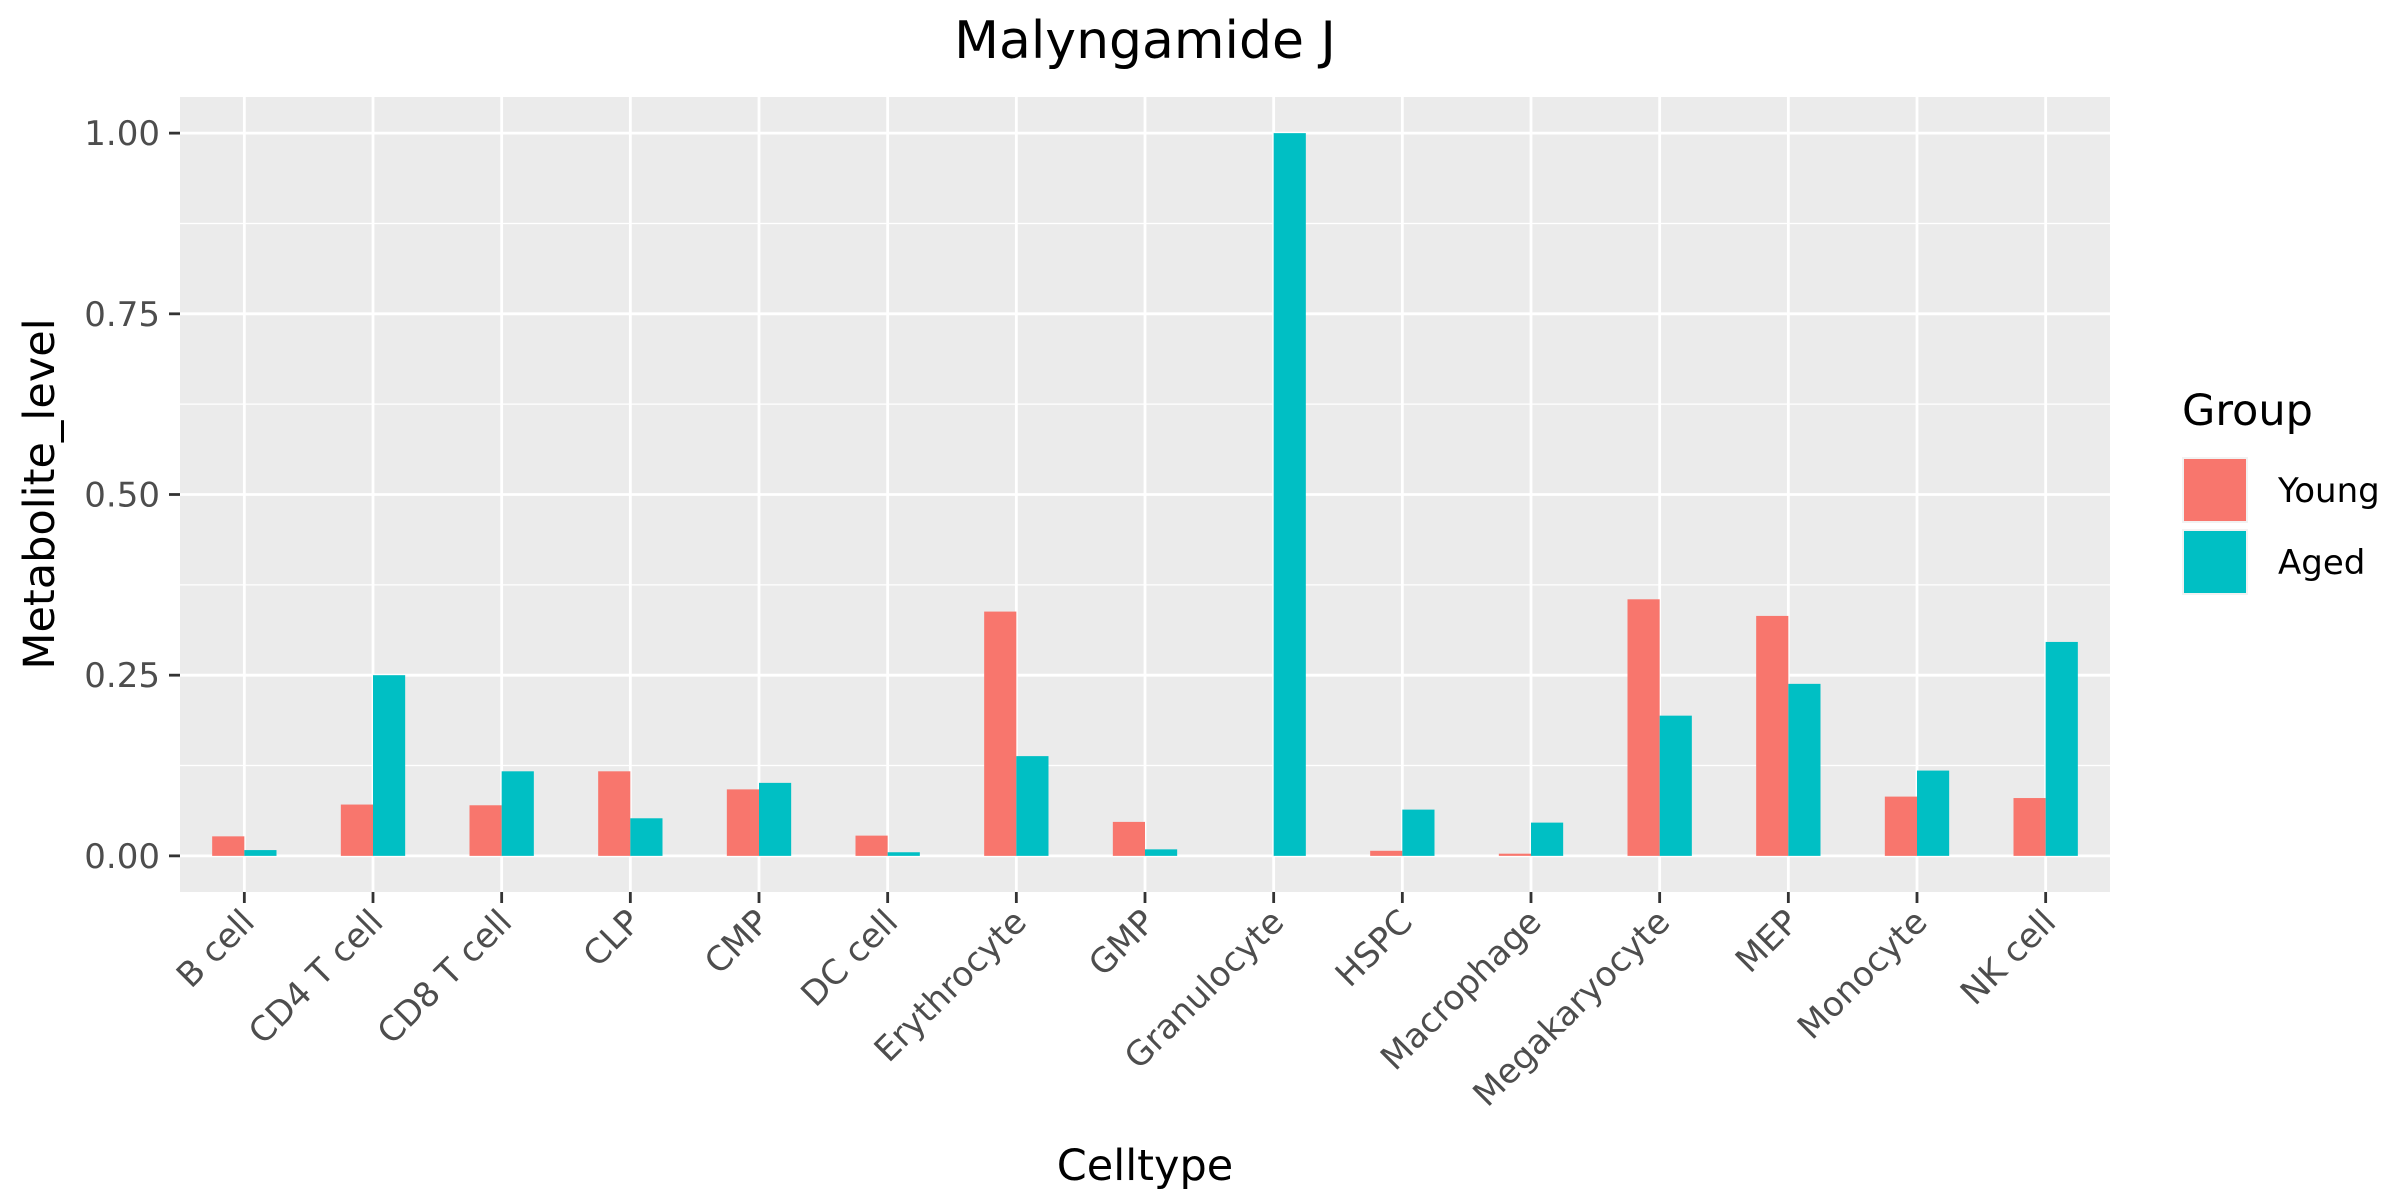  I want to click on x-tick-label: CMP, so click(737, 942).